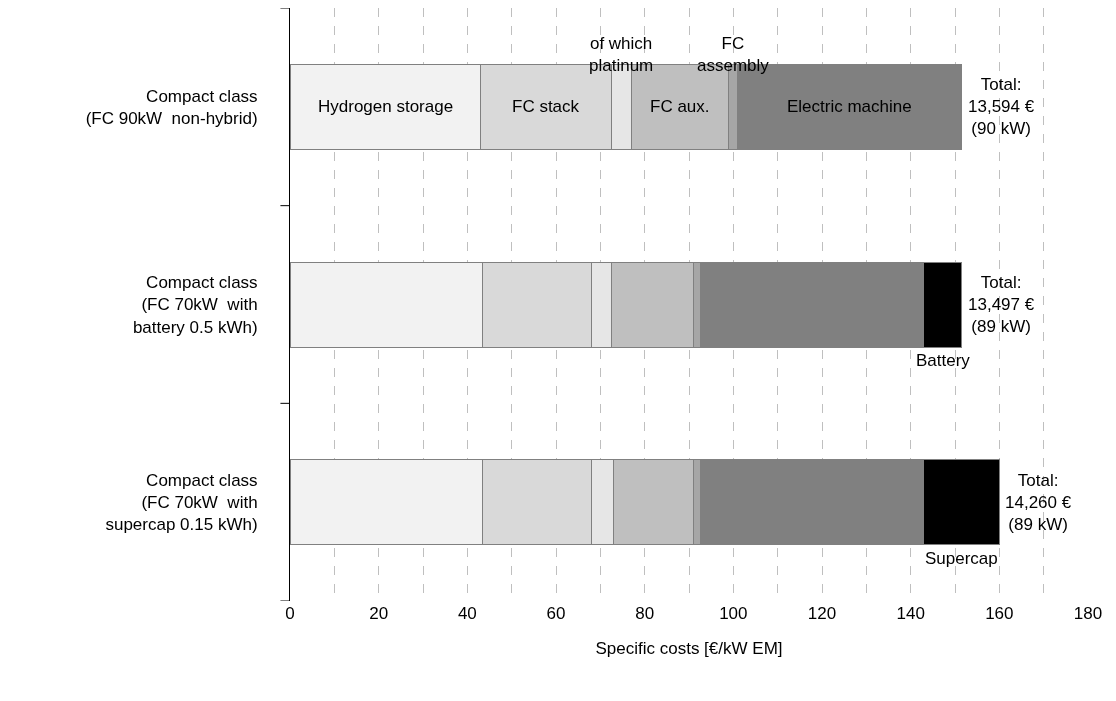  Describe the element at coordinates (195, 305) in the screenshot. I see `y-tick-label: Compact class (FC 70kW with battery 0.5 kWh)` at that location.